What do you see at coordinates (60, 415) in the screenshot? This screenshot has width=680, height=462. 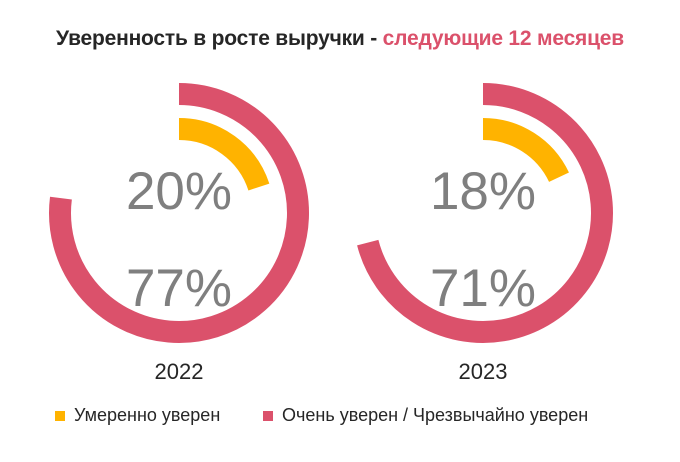 I see `legend-swatch-moderate` at bounding box center [60, 415].